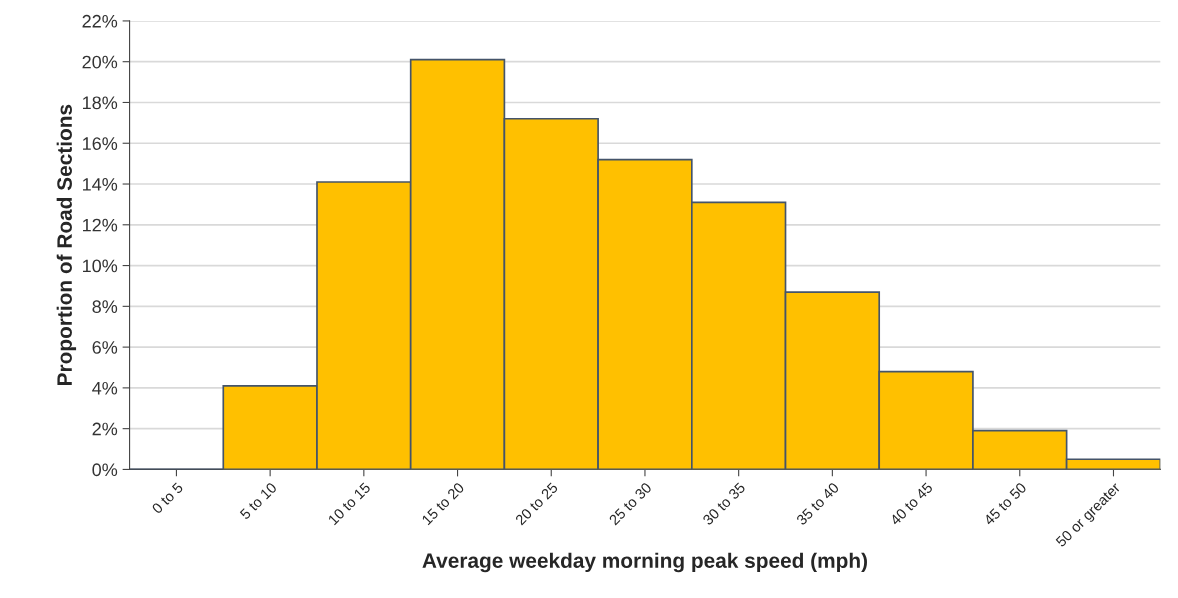  I want to click on x-tick-label: 25 to 30, so click(630, 503).